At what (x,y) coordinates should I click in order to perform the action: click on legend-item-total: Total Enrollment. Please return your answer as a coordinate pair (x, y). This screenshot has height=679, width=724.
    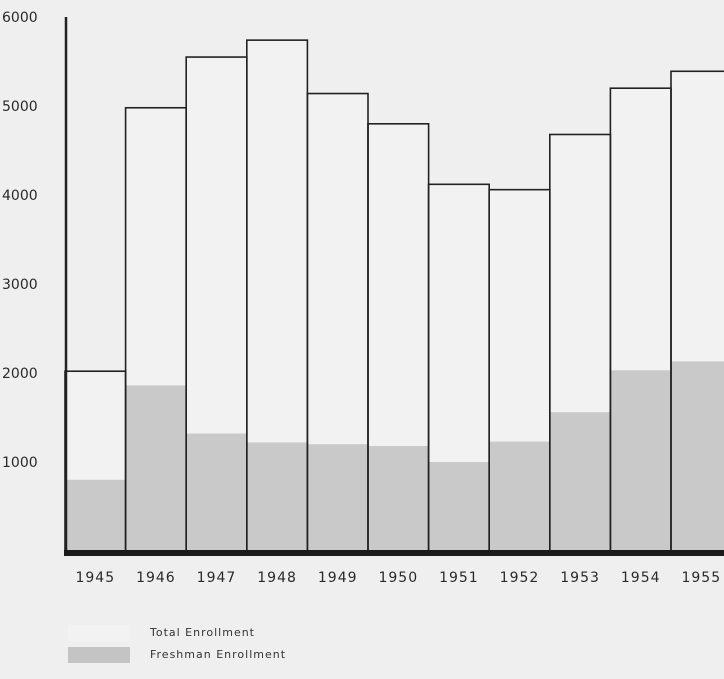
    Looking at the image, I should click on (366, 636).